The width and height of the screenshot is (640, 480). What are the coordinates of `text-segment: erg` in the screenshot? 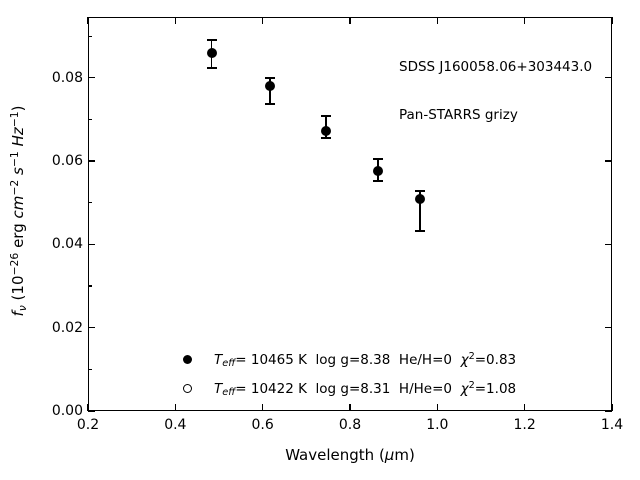 It's located at (18, 235).